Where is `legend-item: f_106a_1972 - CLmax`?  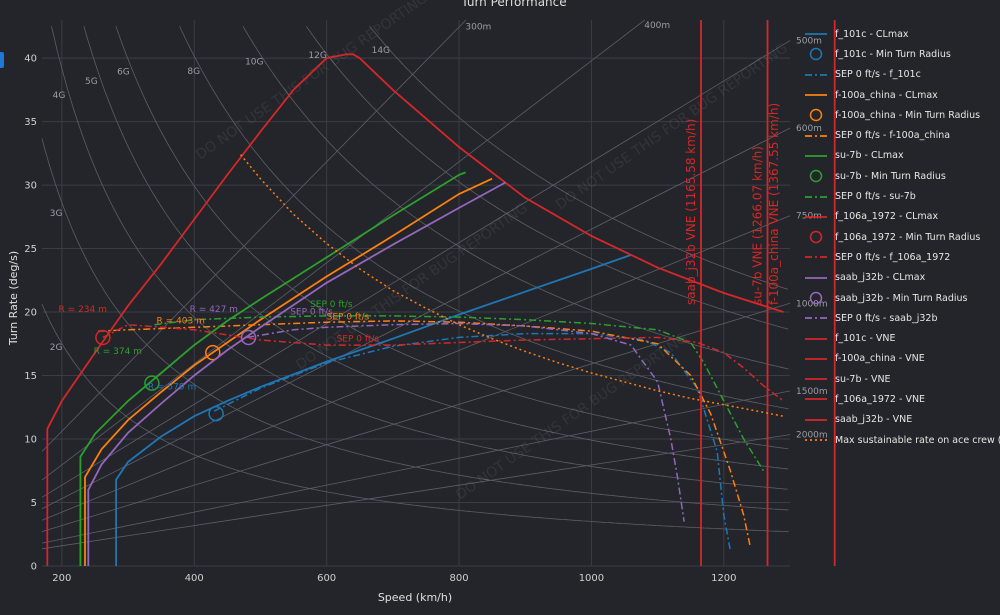 legend-item: f_106a_1972 - CLmax is located at coordinates (901, 217).